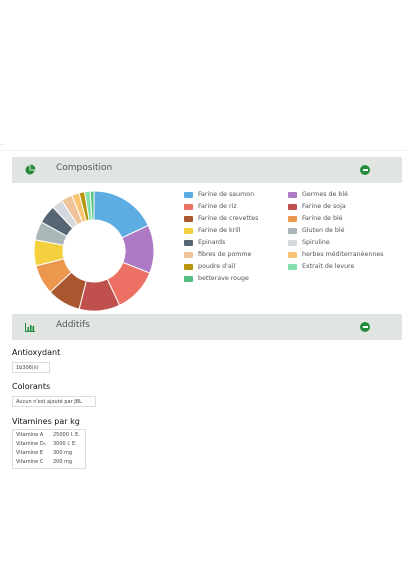 The image size is (406, 575). What do you see at coordinates (36, 352) in the screenshot?
I see `antioxydant-title: Antioxydant` at bounding box center [36, 352].